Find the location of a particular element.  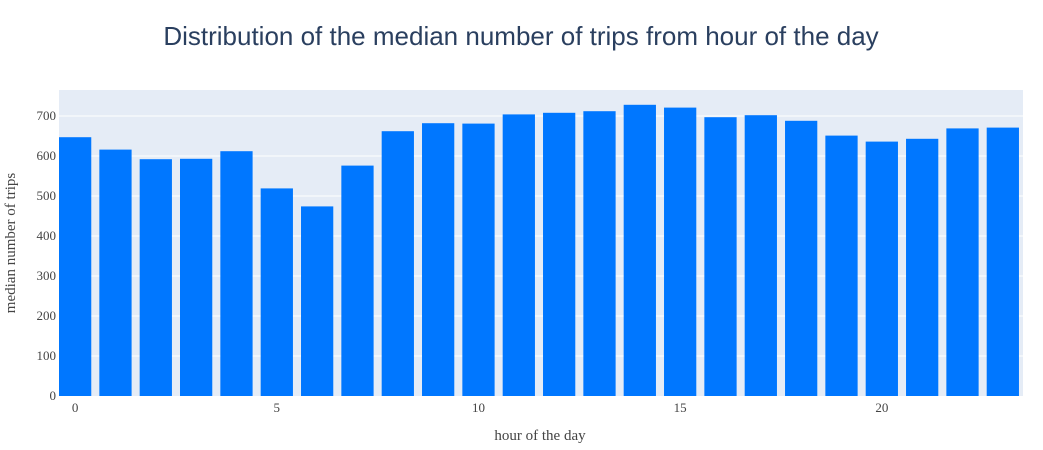

y-tick-label: 100 is located at coordinates (47, 355).